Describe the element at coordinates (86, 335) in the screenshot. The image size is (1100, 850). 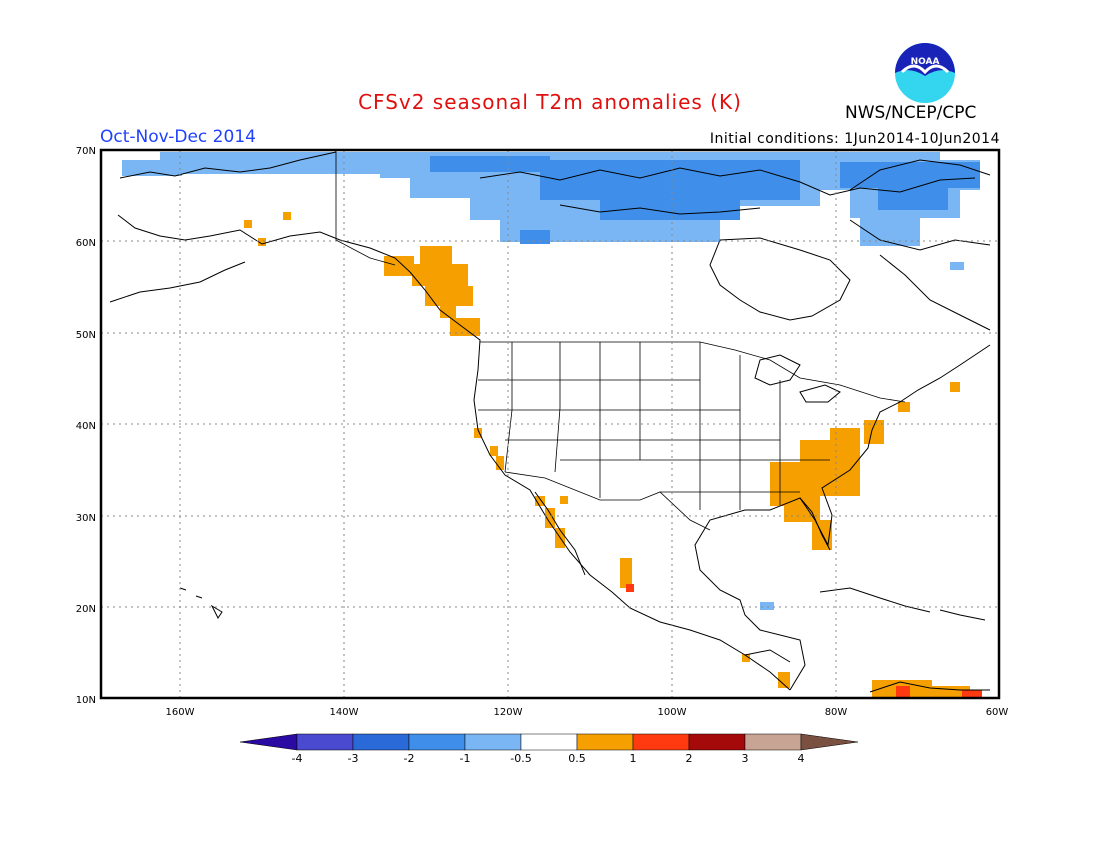
I see `lat-label: 50N` at that location.